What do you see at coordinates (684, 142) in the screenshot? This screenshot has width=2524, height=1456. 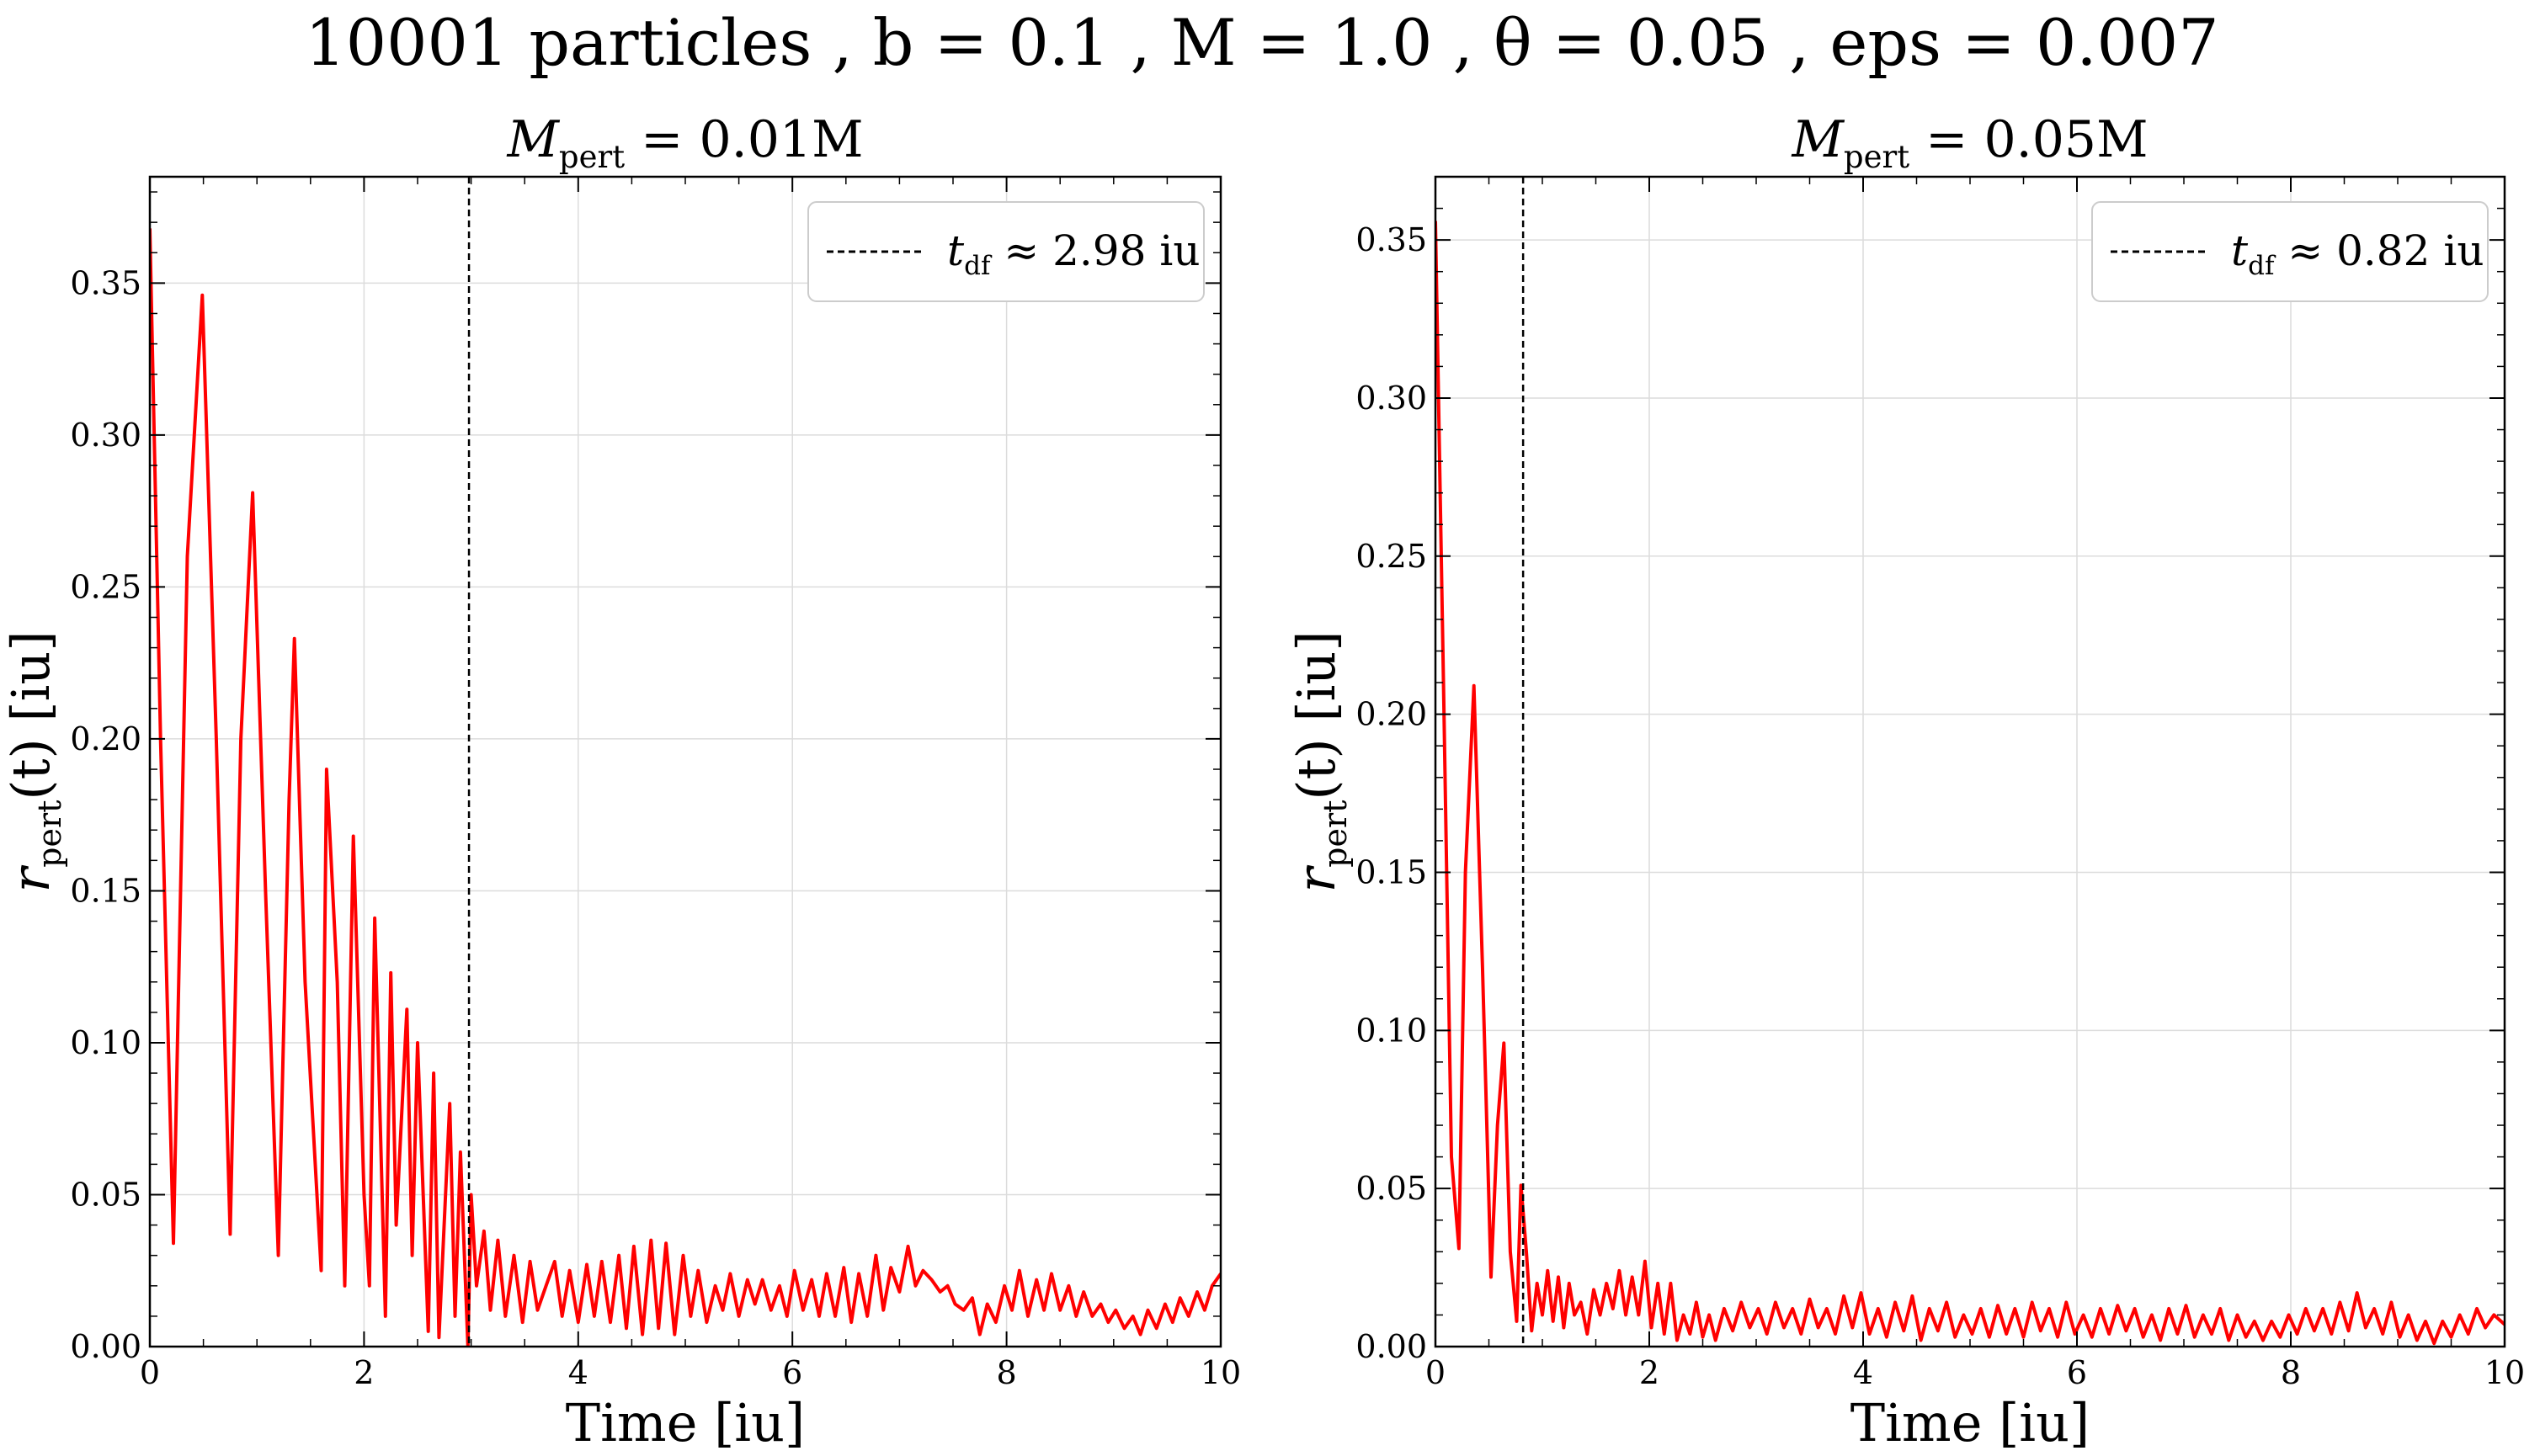 I see `subplot-title: Mpert = 0.01M` at bounding box center [684, 142].